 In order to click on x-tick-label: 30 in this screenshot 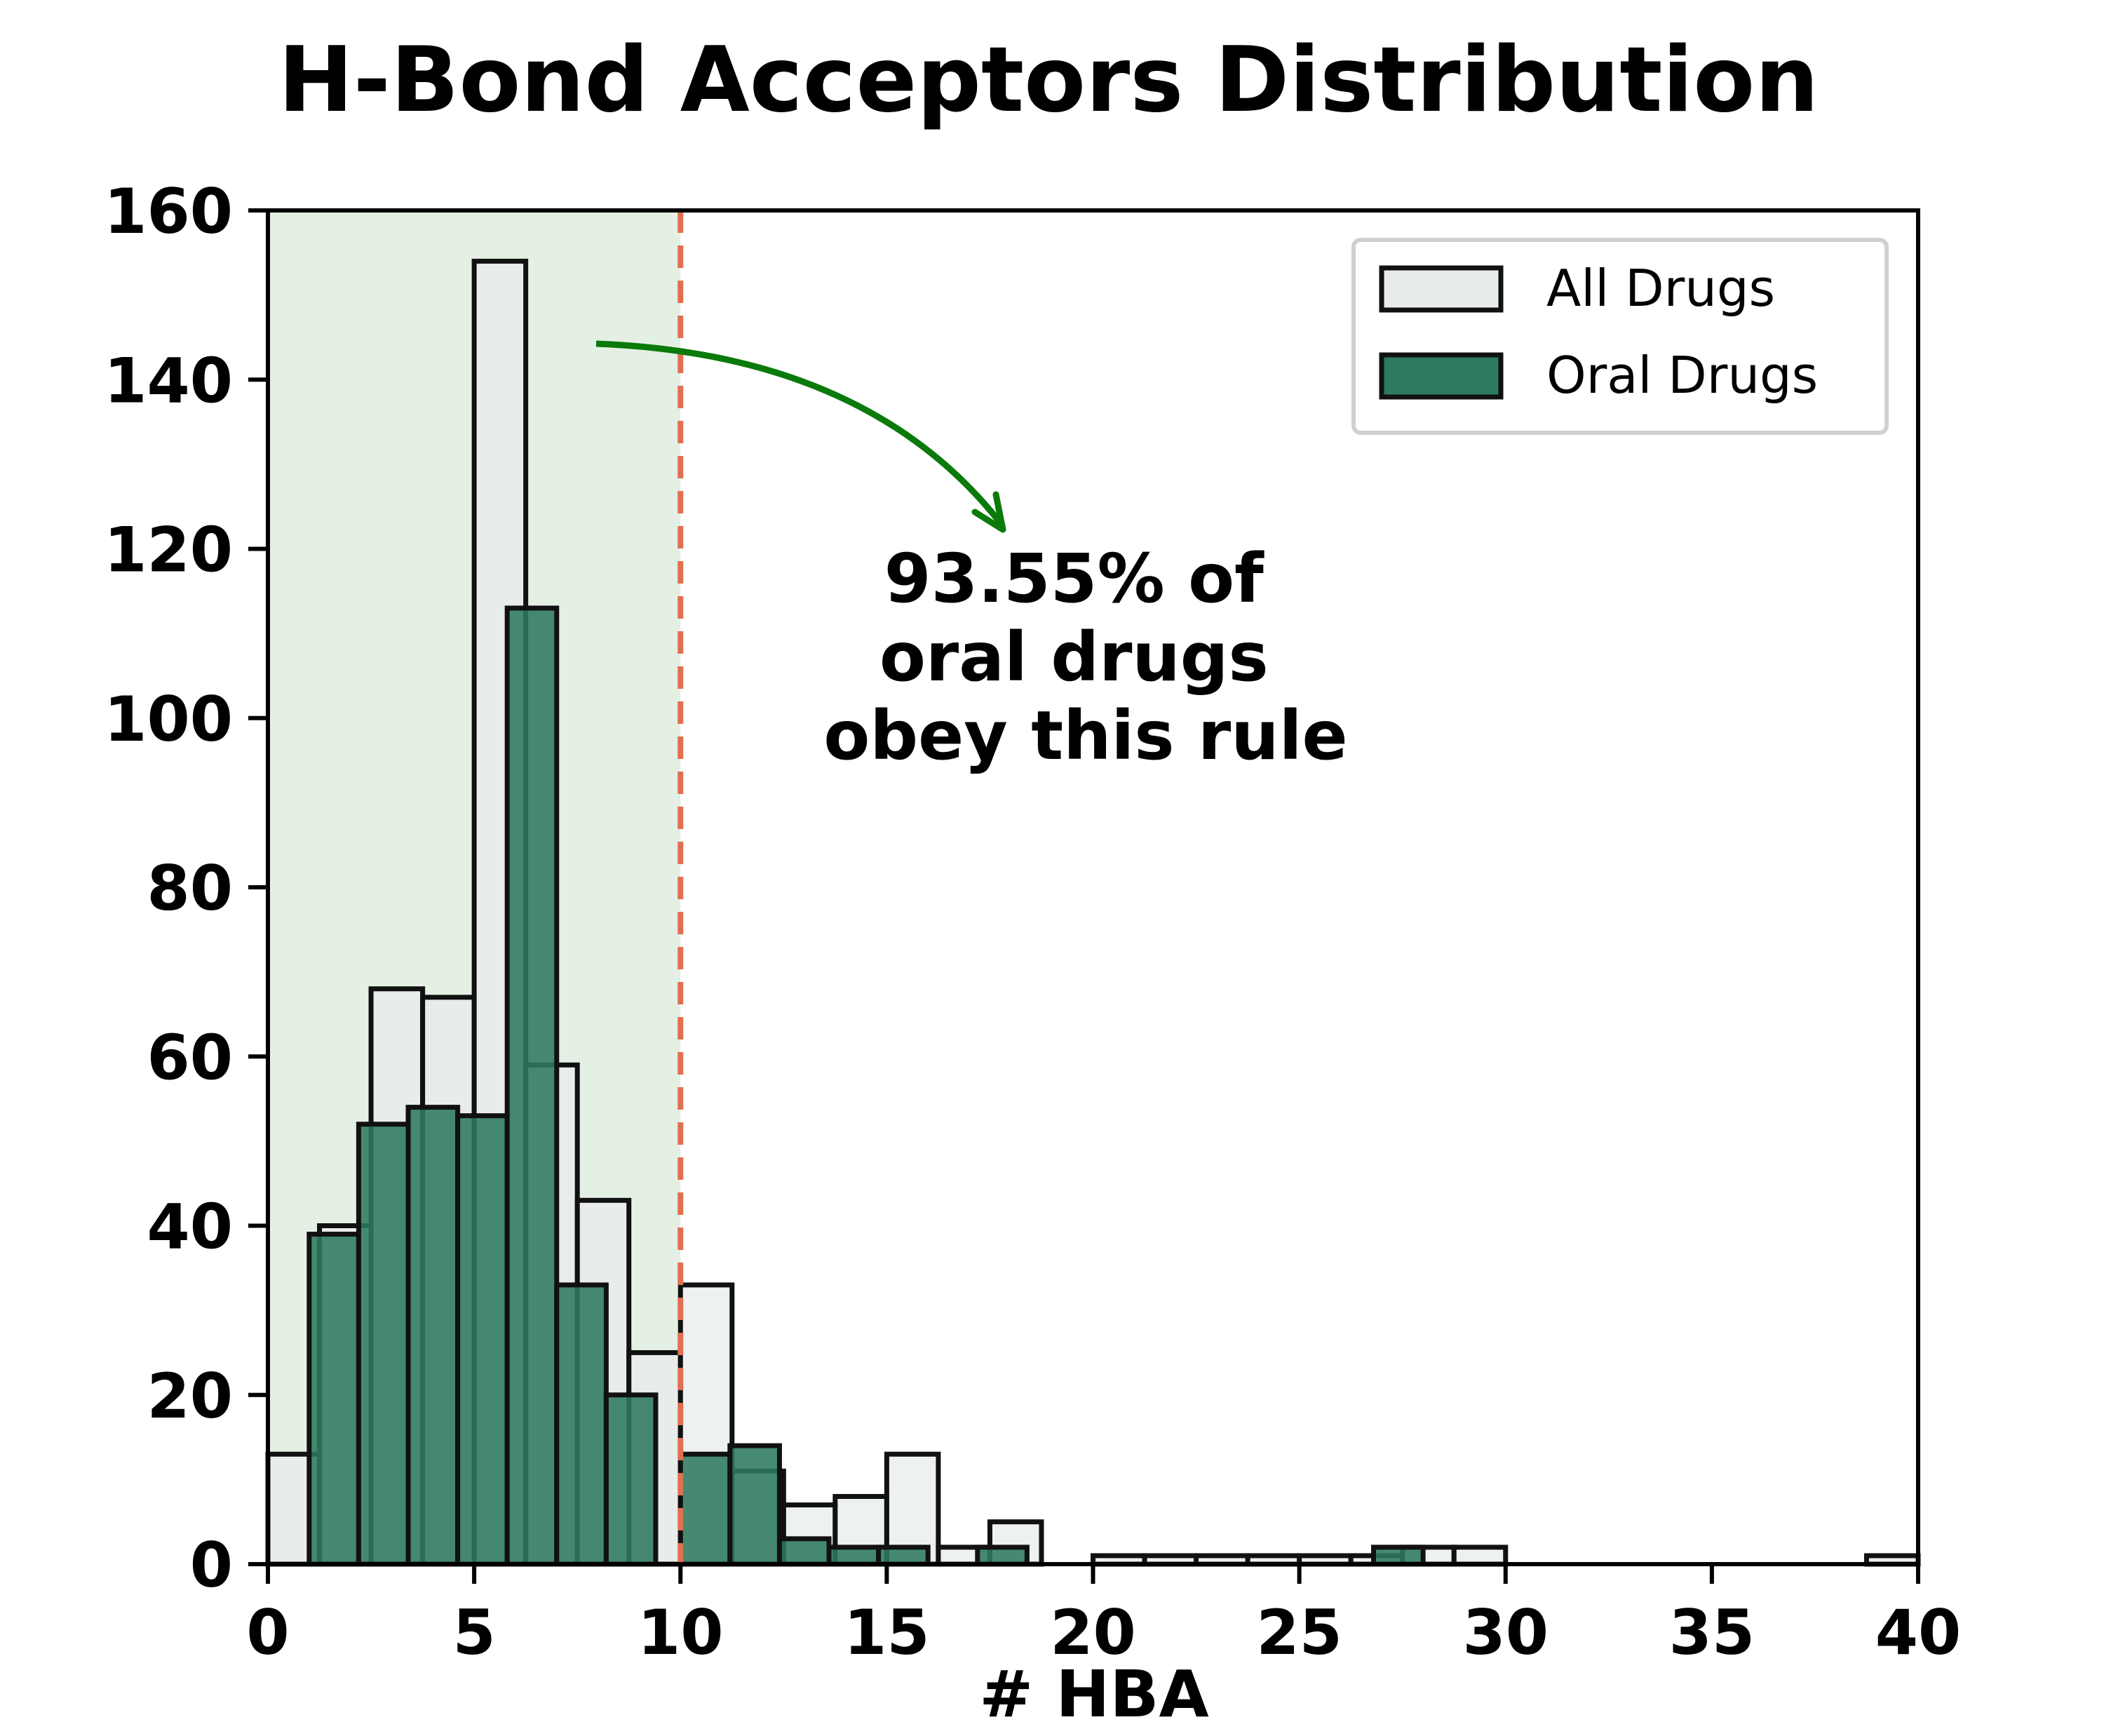, I will do `click(1506, 1632)`.